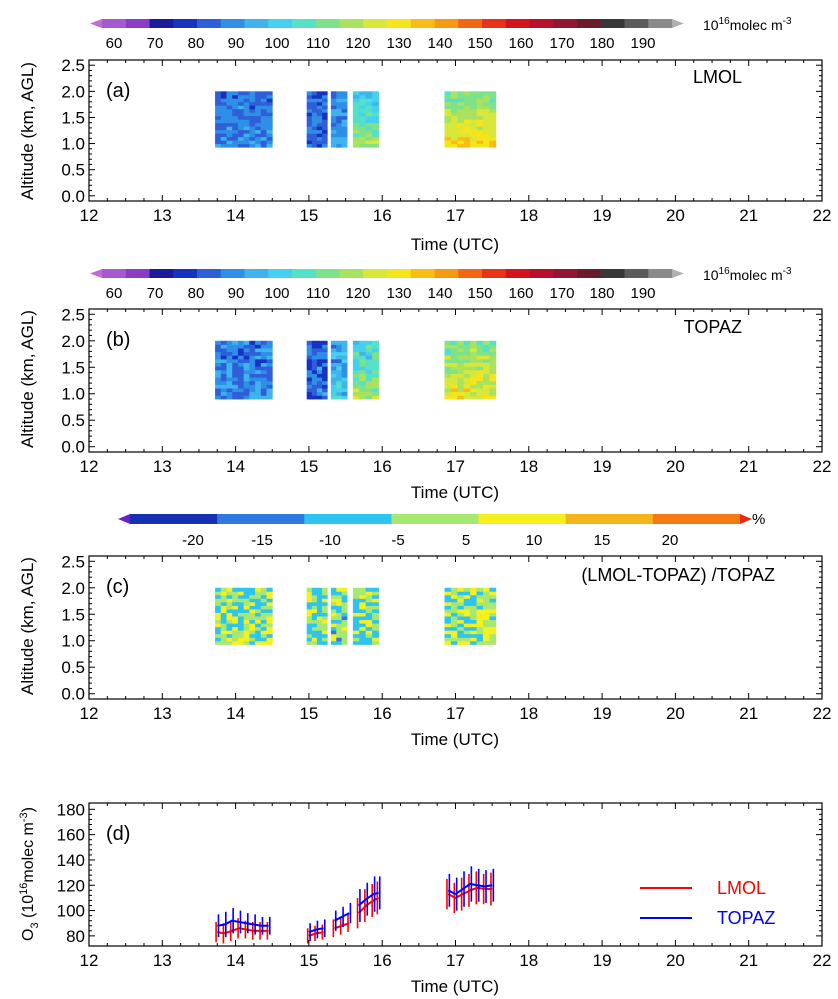 Image resolution: width=838 pixels, height=999 pixels. I want to click on y-tick-label: 0.5, so click(73, 170).